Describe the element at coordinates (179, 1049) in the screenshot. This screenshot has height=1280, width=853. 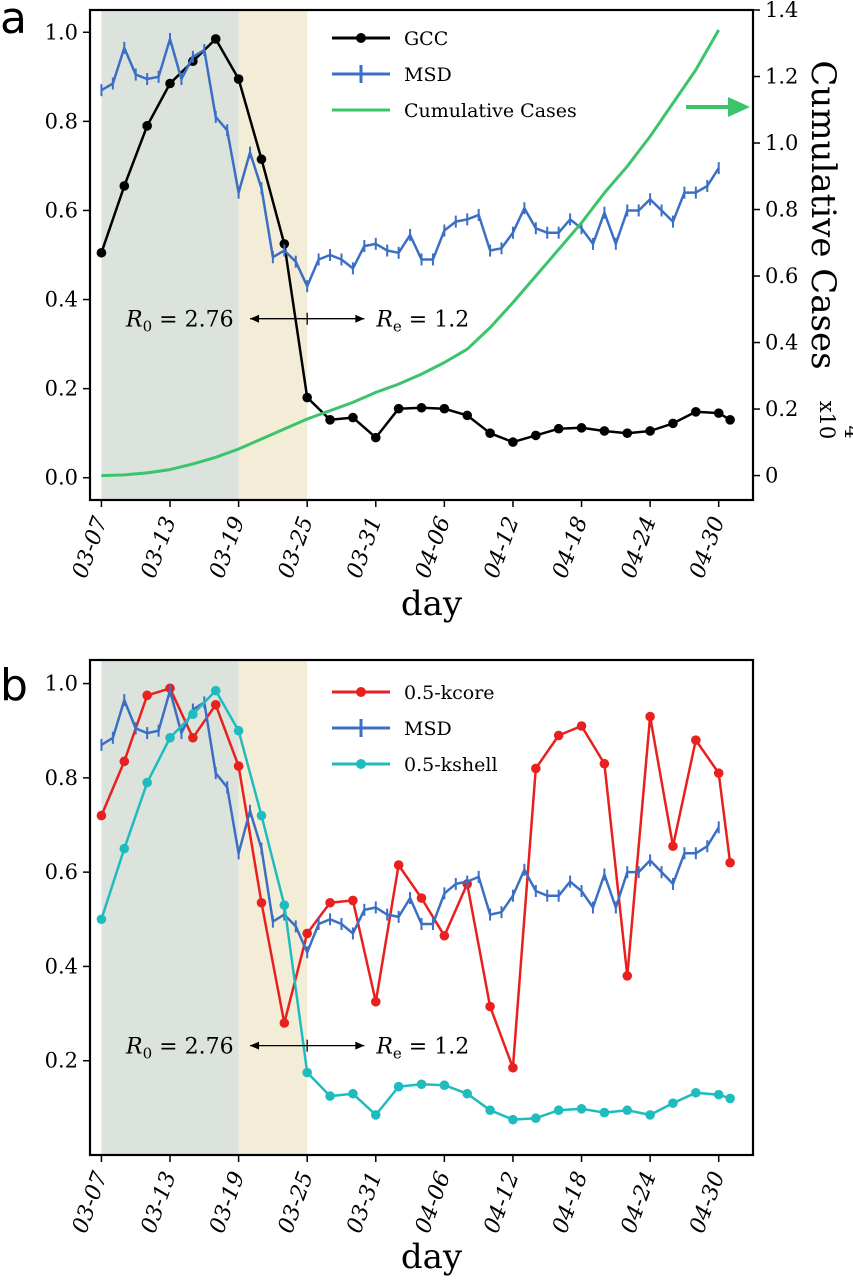
I see `r0-annotation: R0 = 2.76` at that location.